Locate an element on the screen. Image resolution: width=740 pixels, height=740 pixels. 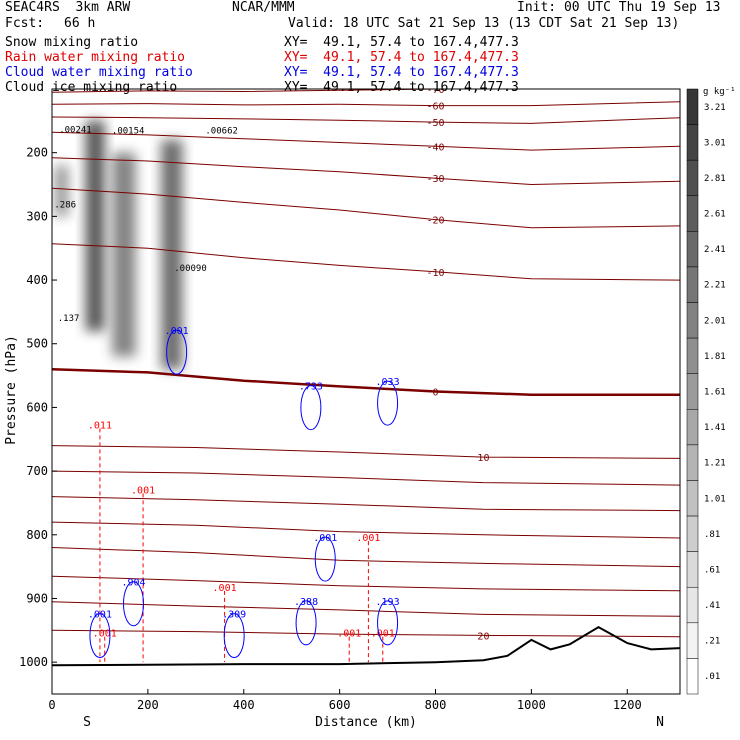
forecast-value: 66 h is located at coordinates (80, 23).